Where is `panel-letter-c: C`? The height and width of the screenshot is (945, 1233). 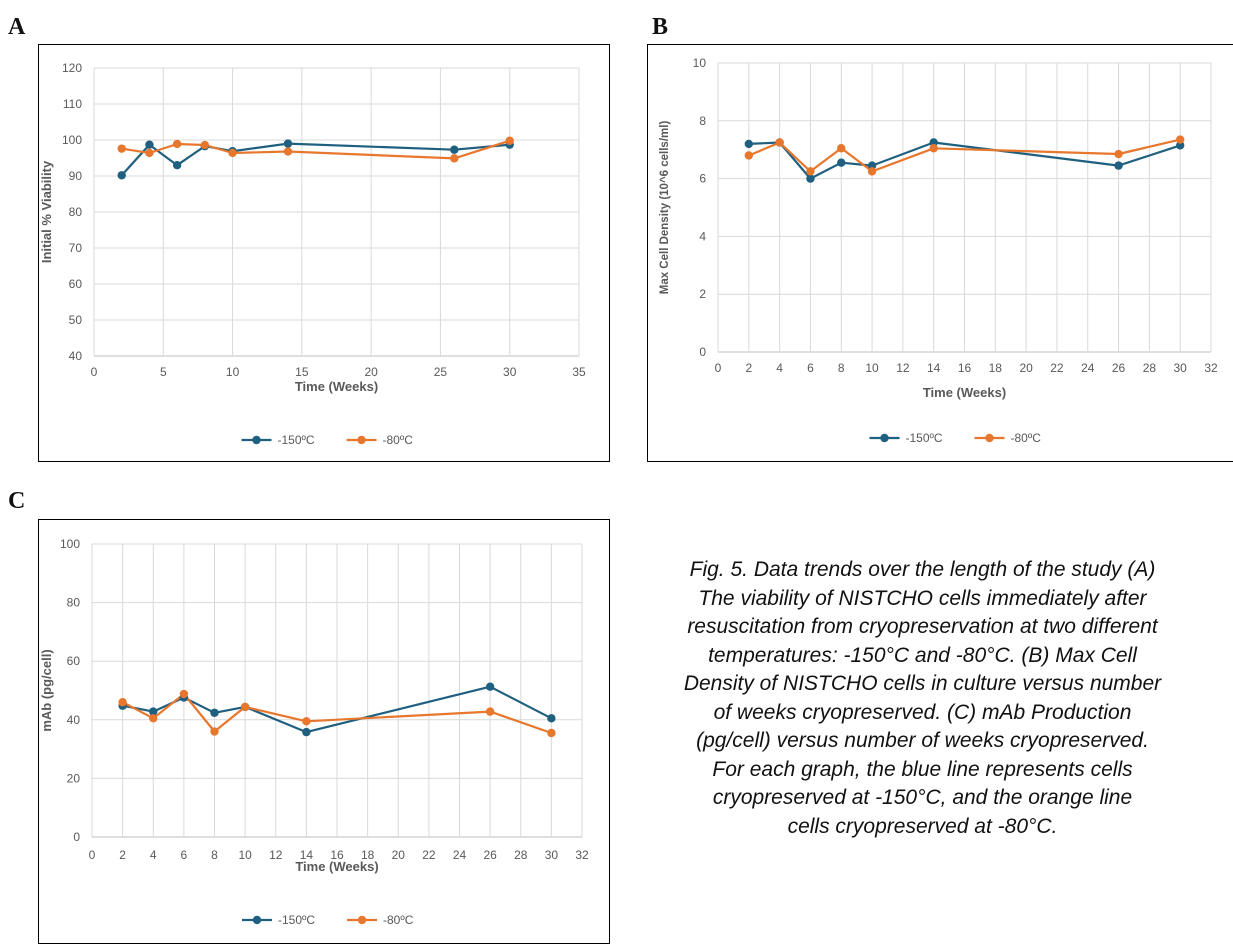
panel-letter-c: C is located at coordinates (17, 501).